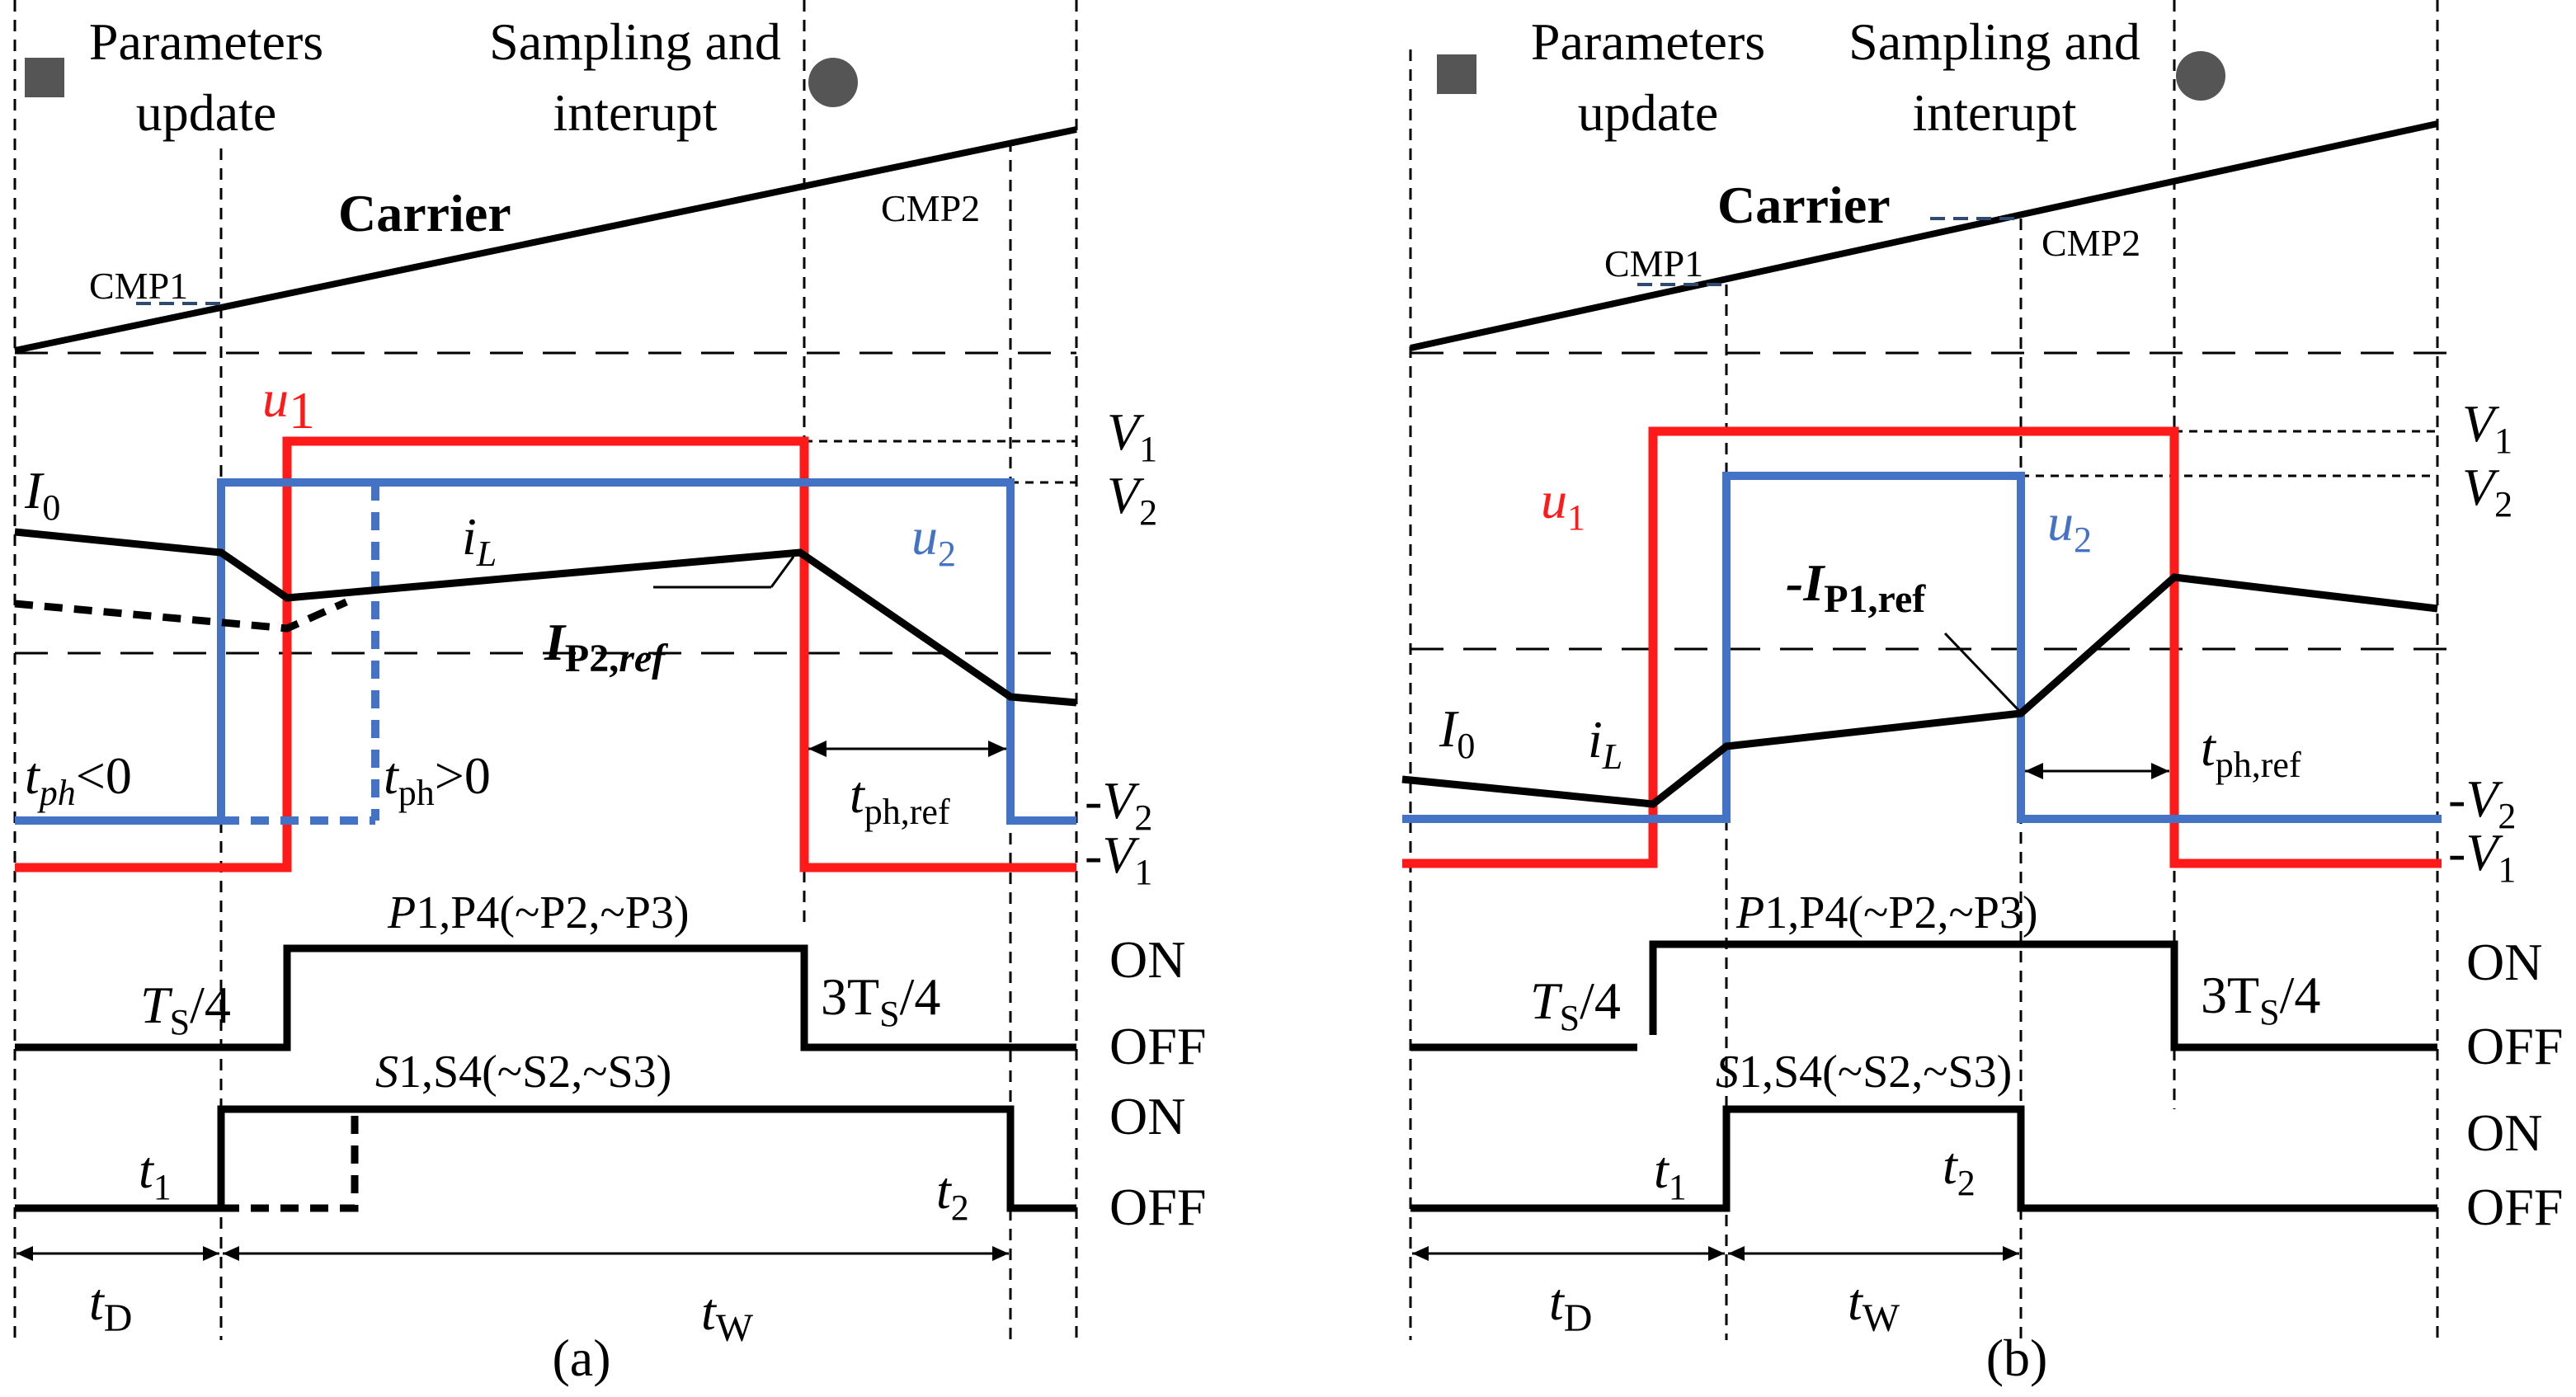  What do you see at coordinates (817, 749) in the screenshot?
I see `tph-ref-arrowhead-left-a` at bounding box center [817, 749].